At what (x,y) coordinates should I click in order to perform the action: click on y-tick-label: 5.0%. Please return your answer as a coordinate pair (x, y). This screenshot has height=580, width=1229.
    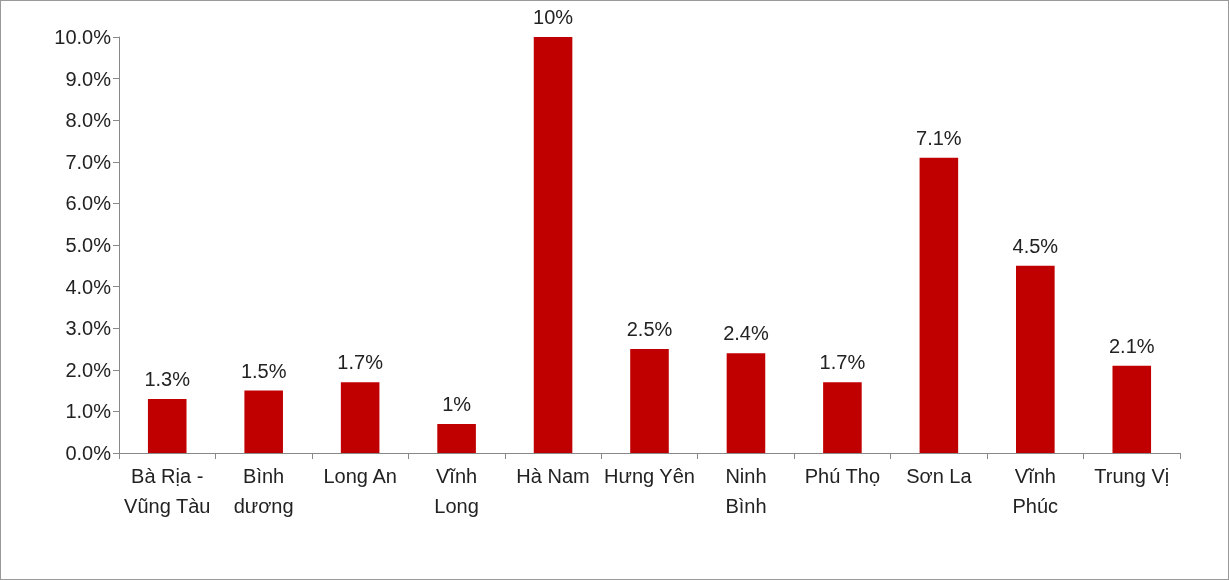
    Looking at the image, I should click on (88, 245).